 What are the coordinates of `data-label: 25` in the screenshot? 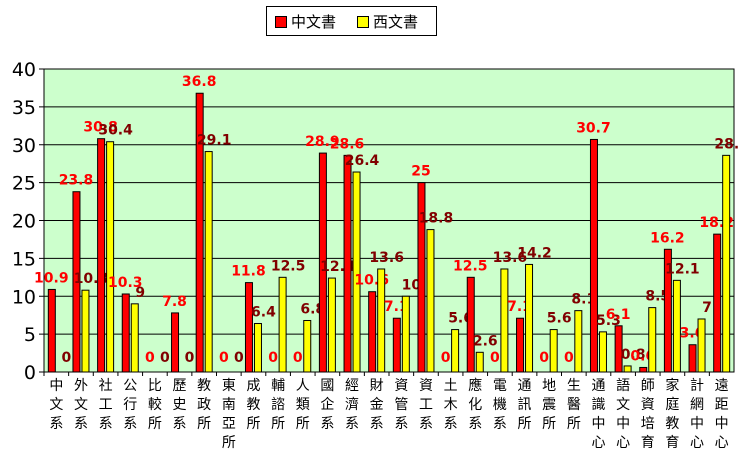 It's located at (420, 172).